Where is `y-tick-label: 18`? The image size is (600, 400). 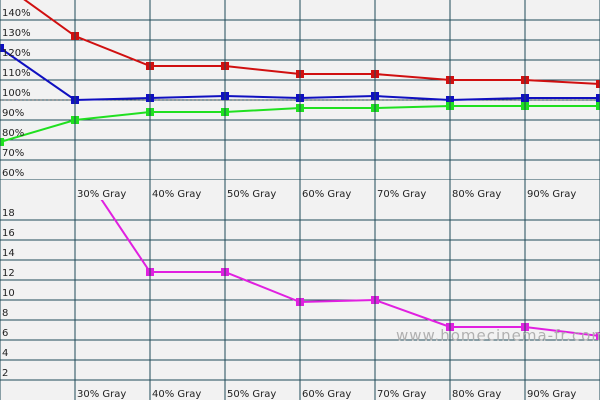 y-tick-label: 18 is located at coordinates (8, 213).